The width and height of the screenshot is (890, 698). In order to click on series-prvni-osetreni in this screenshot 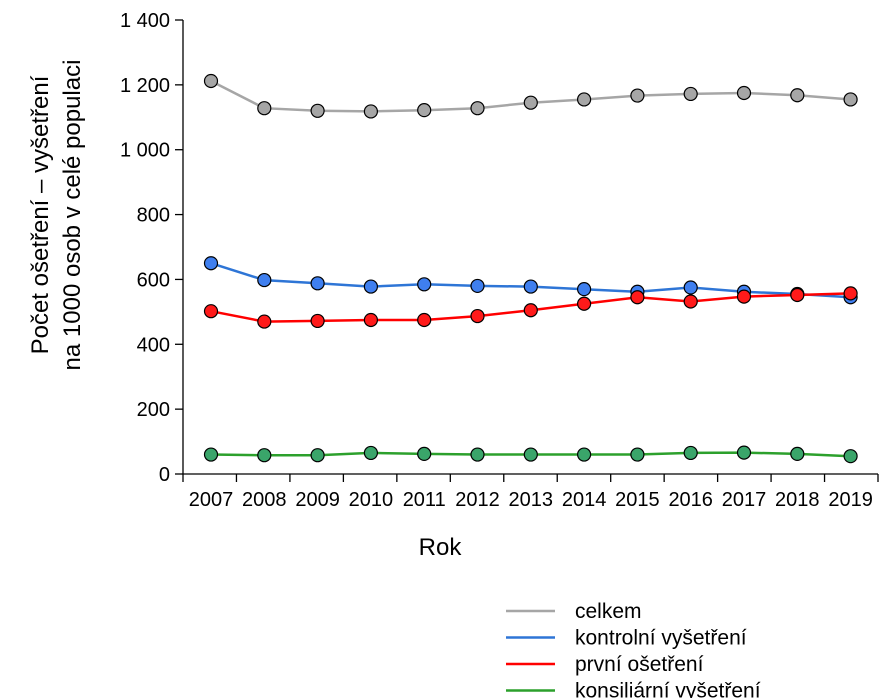, I will do `click(530, 307)`.